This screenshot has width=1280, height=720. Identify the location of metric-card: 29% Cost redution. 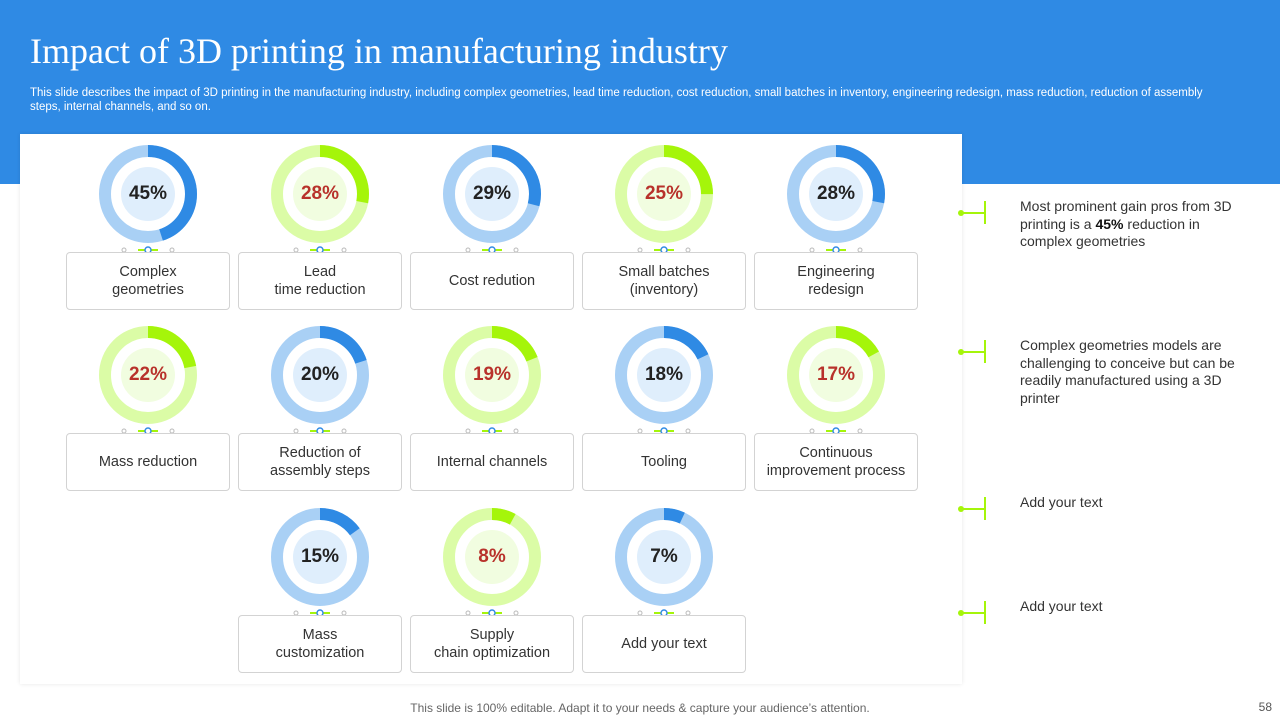
(492, 227).